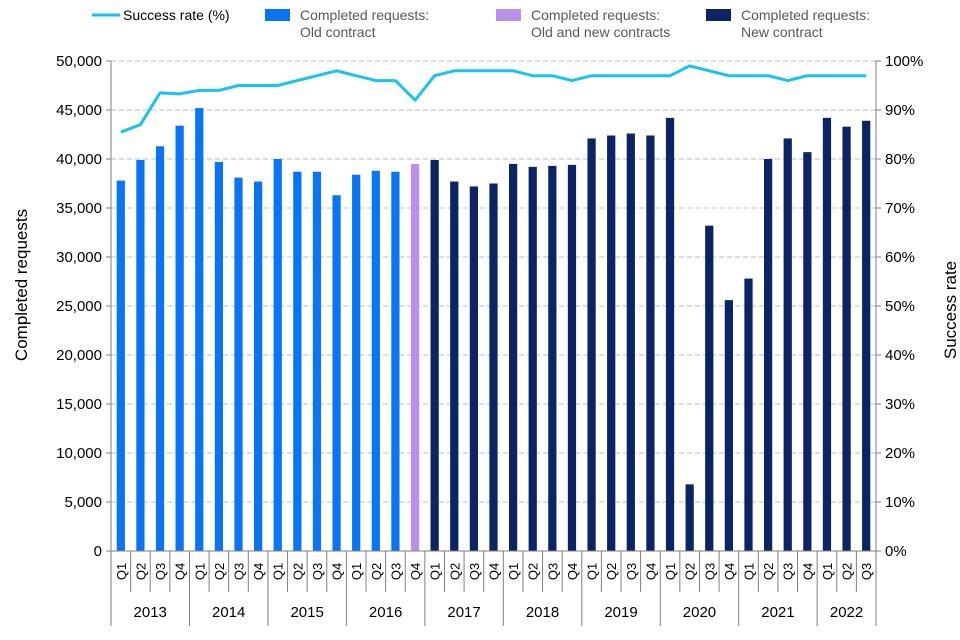  Describe the element at coordinates (950, 310) in the screenshot. I see `y2-axis-title: Success rate` at that location.